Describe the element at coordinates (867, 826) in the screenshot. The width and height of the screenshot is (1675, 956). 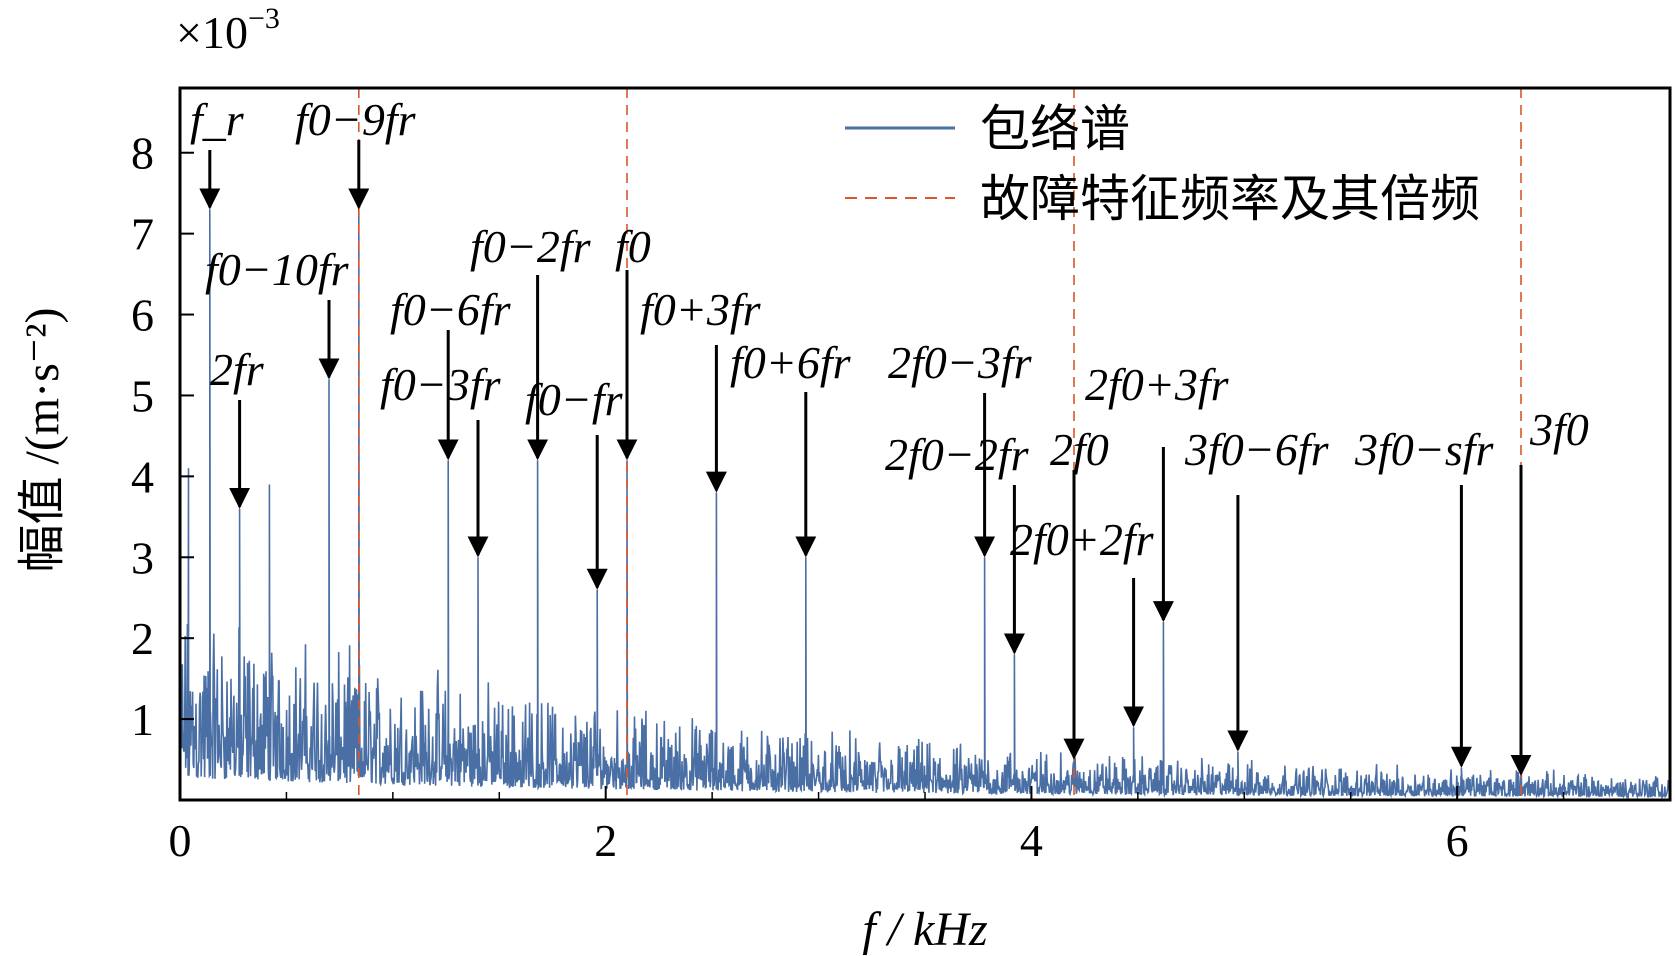
I see `x-axis-ticks: 0 2 4 6` at that location.